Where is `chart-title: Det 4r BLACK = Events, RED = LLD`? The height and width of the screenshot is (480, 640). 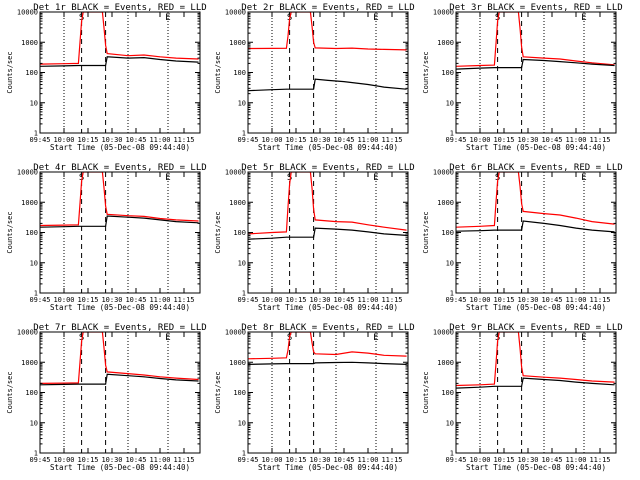
chart-title: Det 4r BLACK = Events, RED = LLD is located at coordinates (119, 168).